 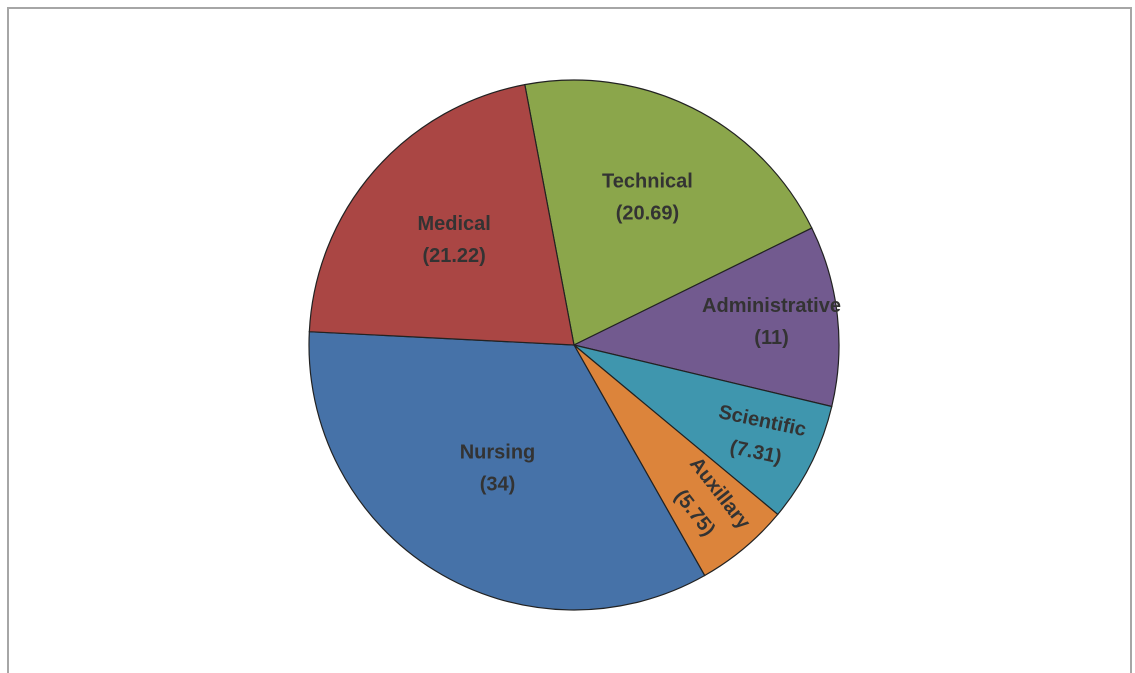 What do you see at coordinates (771, 306) in the screenshot?
I see `slice-label: Administrative` at bounding box center [771, 306].